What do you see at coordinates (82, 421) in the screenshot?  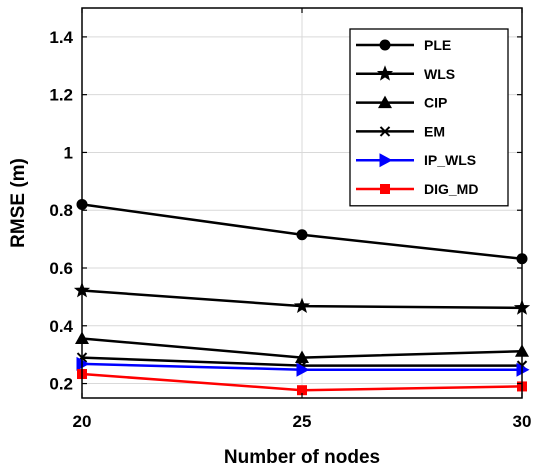 I see `x-tick-label: 20` at bounding box center [82, 421].